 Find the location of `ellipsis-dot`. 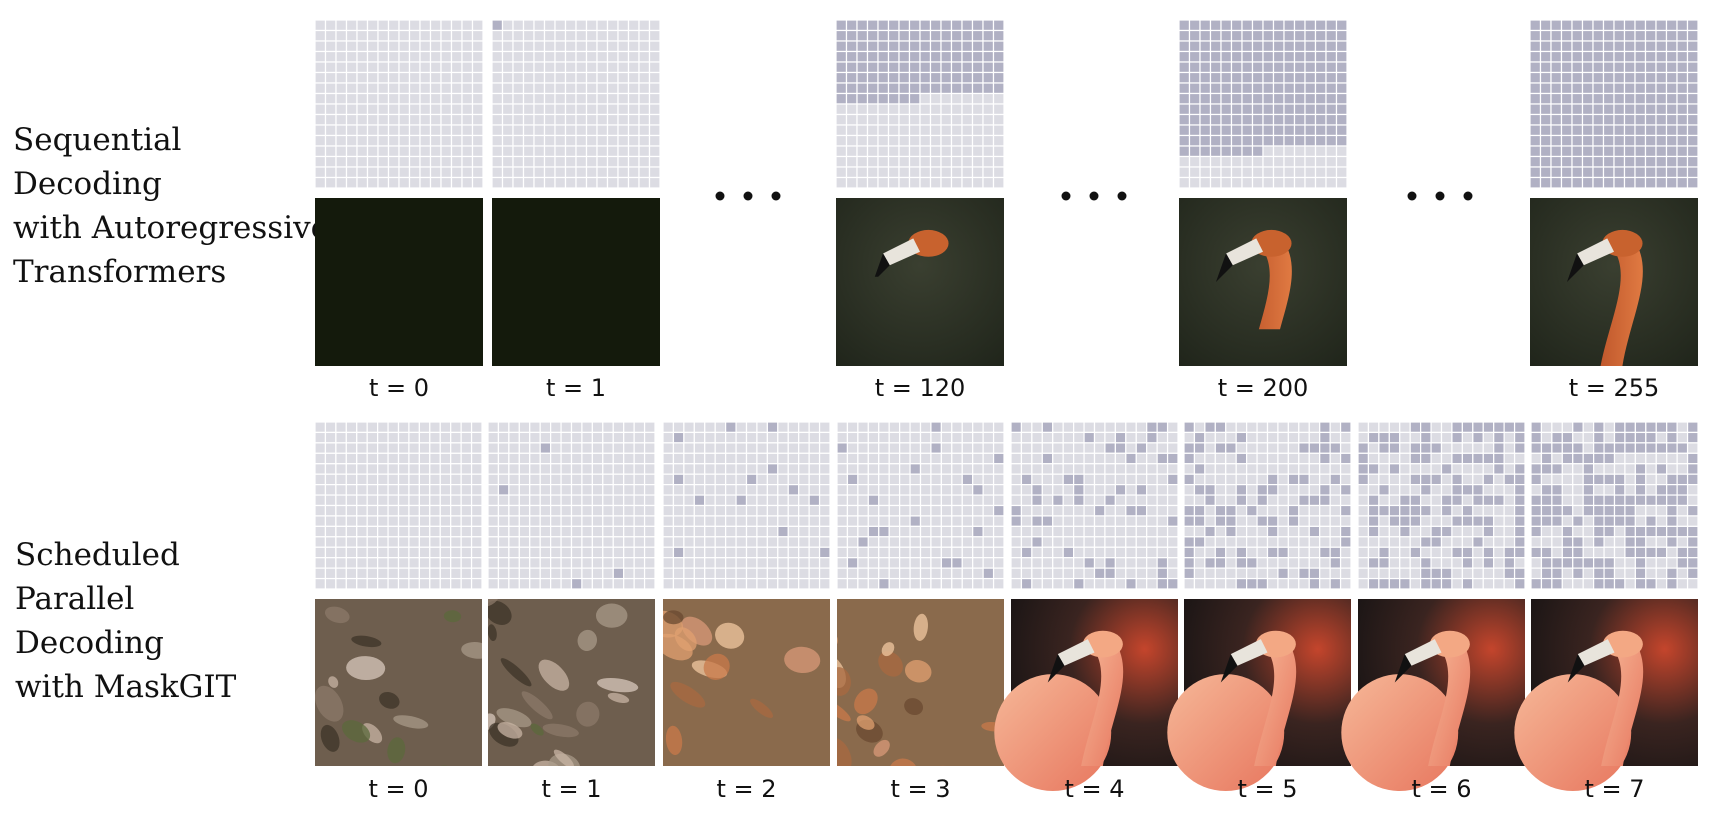

ellipsis-dot is located at coordinates (1440, 196).